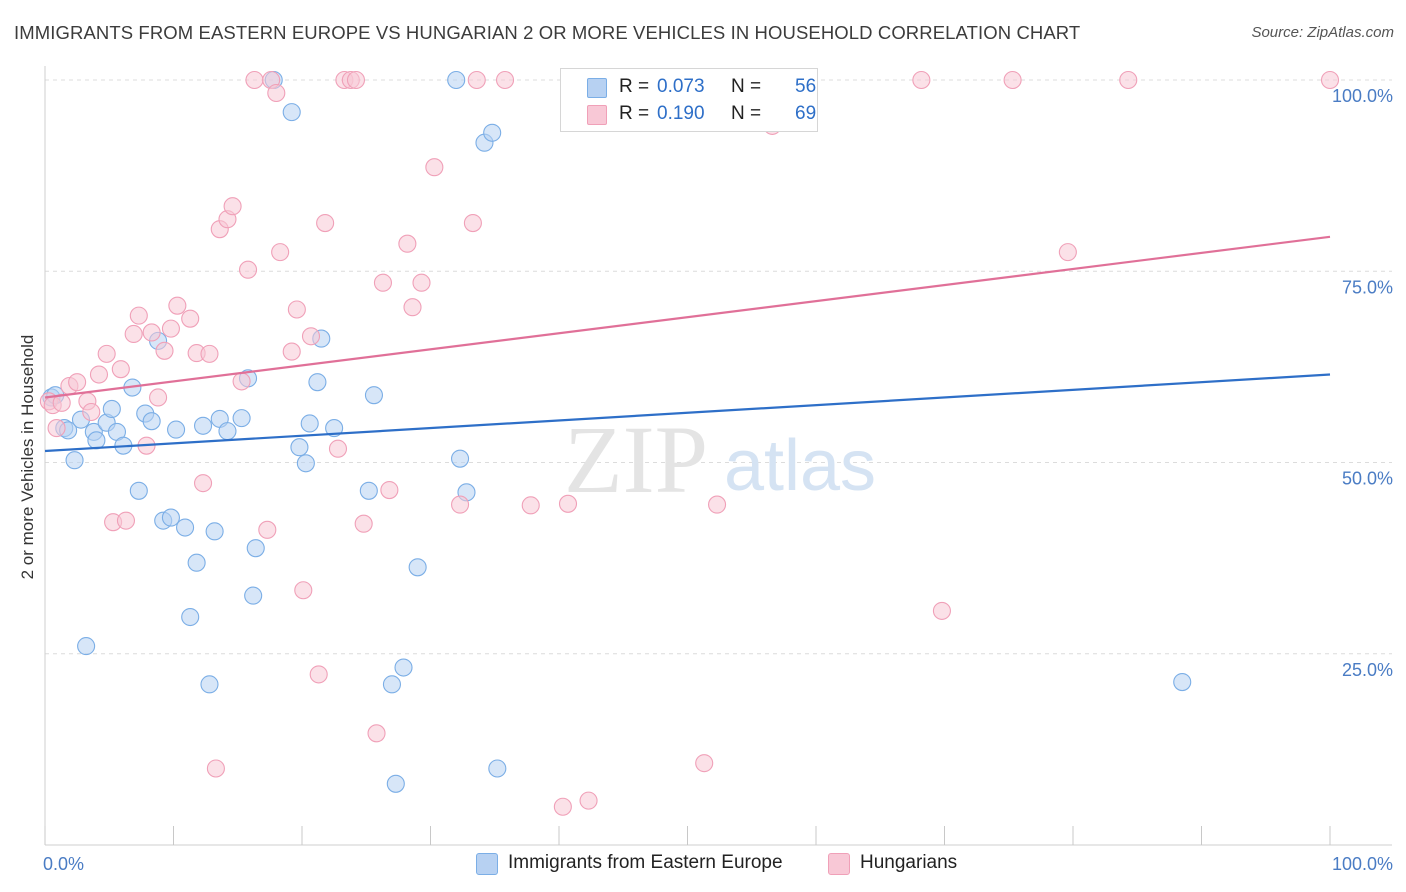  Describe the element at coordinates (1322, 32) in the screenshot. I see `chart-source: Source: ZipAtlas.com` at that location.